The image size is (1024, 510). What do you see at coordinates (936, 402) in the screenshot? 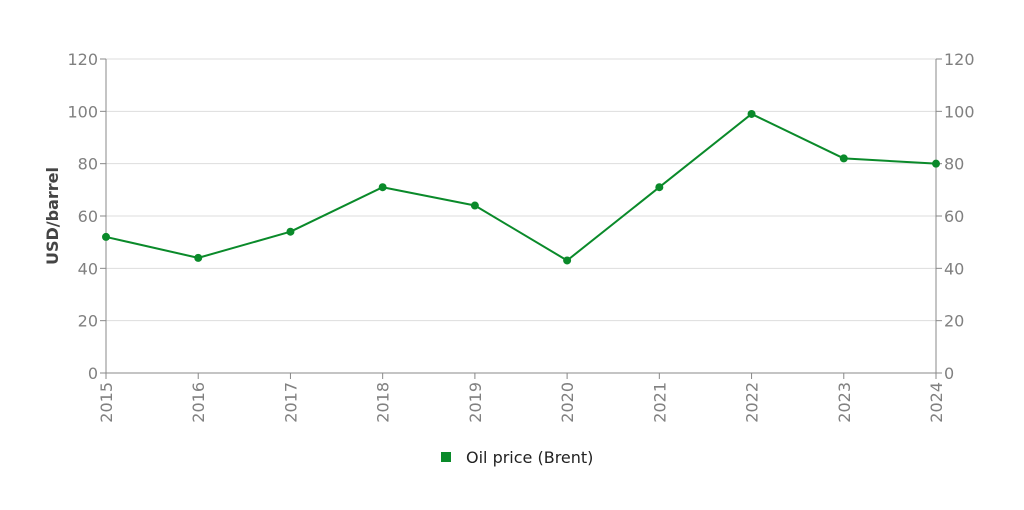
I see `x-tick-label: 2024` at bounding box center [936, 402].